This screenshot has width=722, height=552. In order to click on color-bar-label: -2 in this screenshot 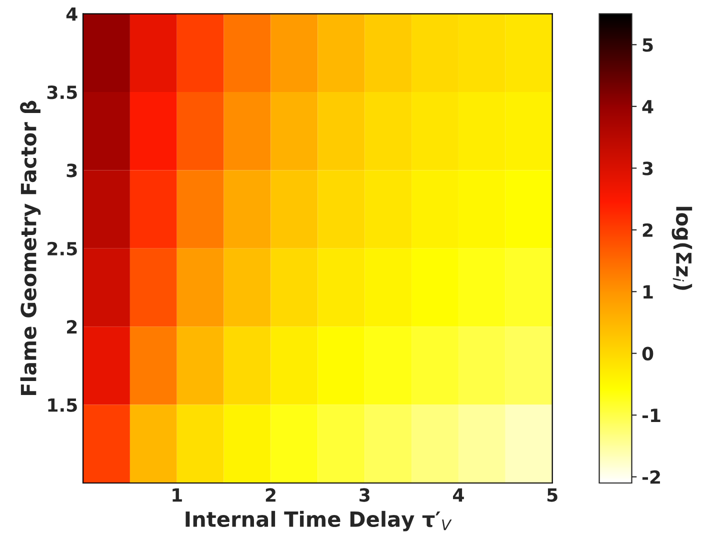, I will do `click(651, 477)`.